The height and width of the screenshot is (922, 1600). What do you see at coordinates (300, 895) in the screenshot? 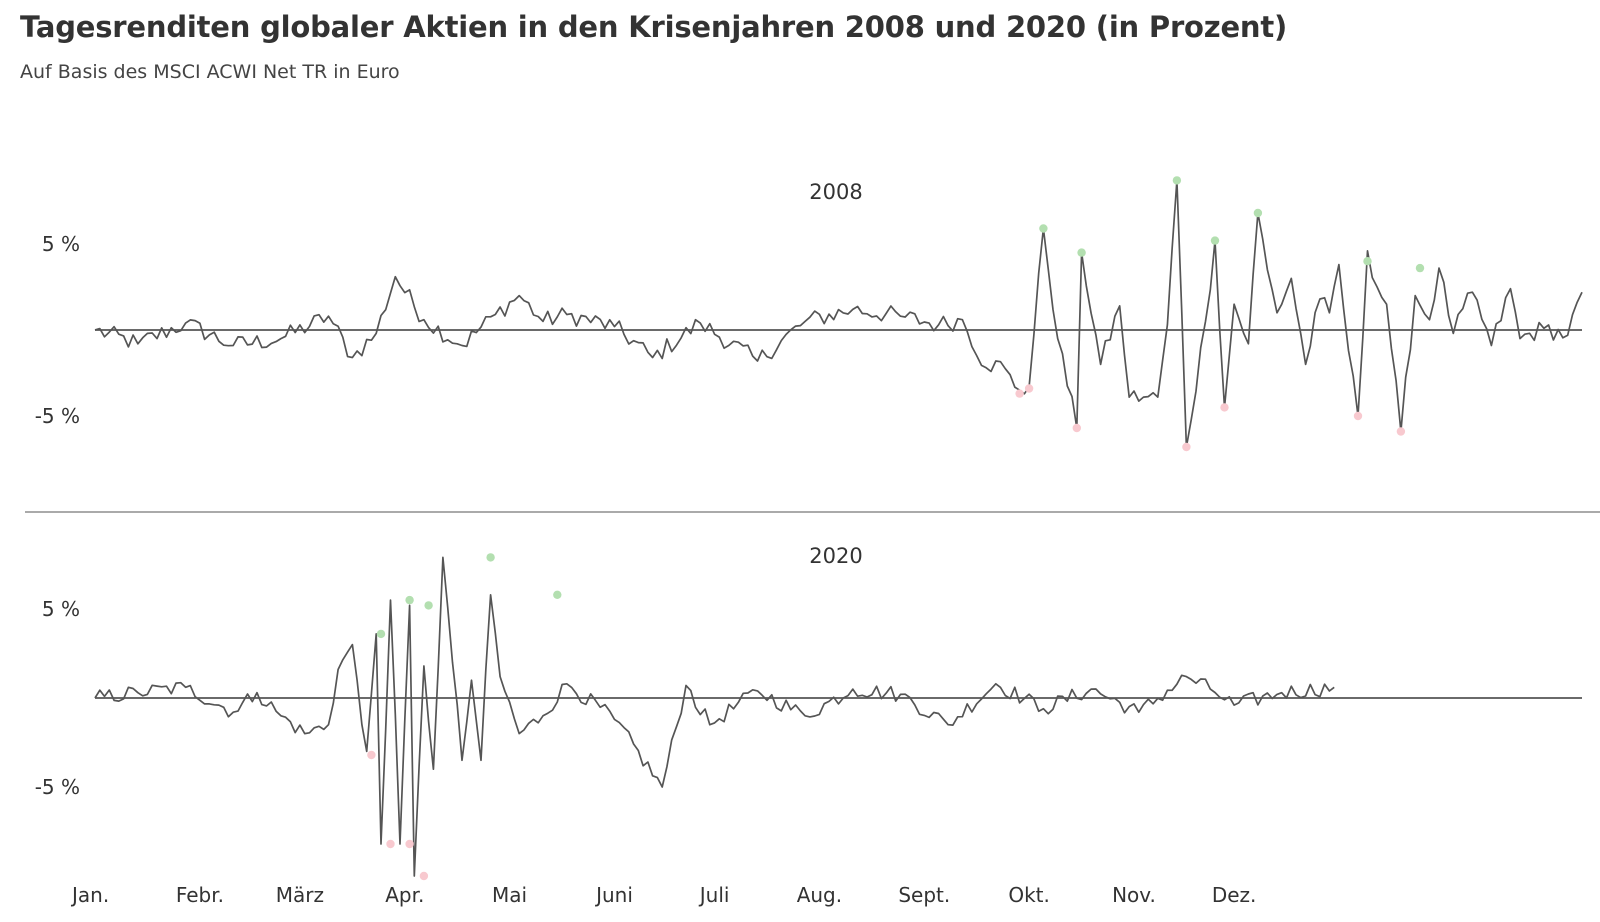
I see `x-tick-label: März` at bounding box center [300, 895].